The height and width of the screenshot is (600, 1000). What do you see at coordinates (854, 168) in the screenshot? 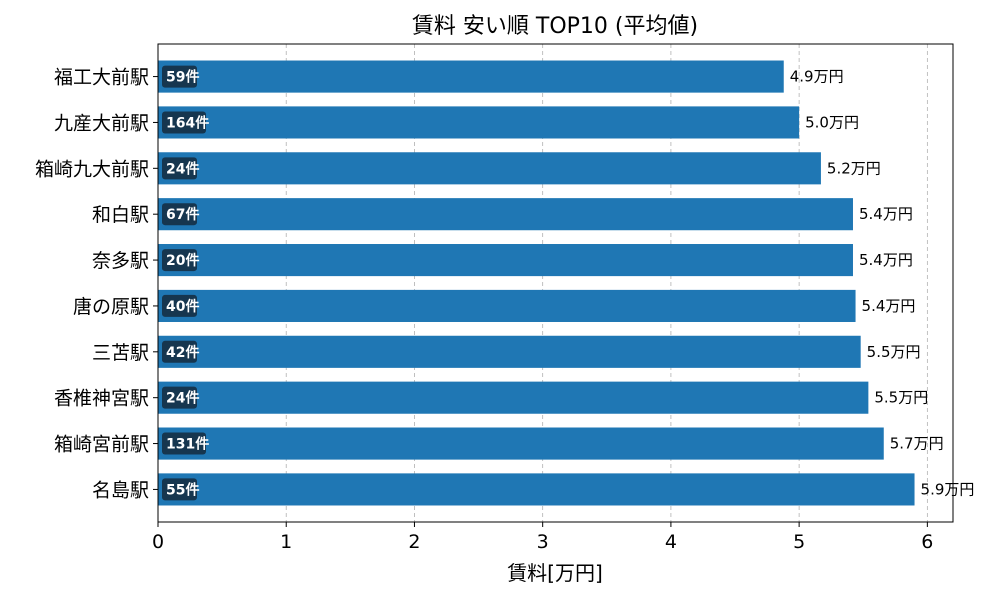
I see `value-label: 5.2万円` at bounding box center [854, 168].